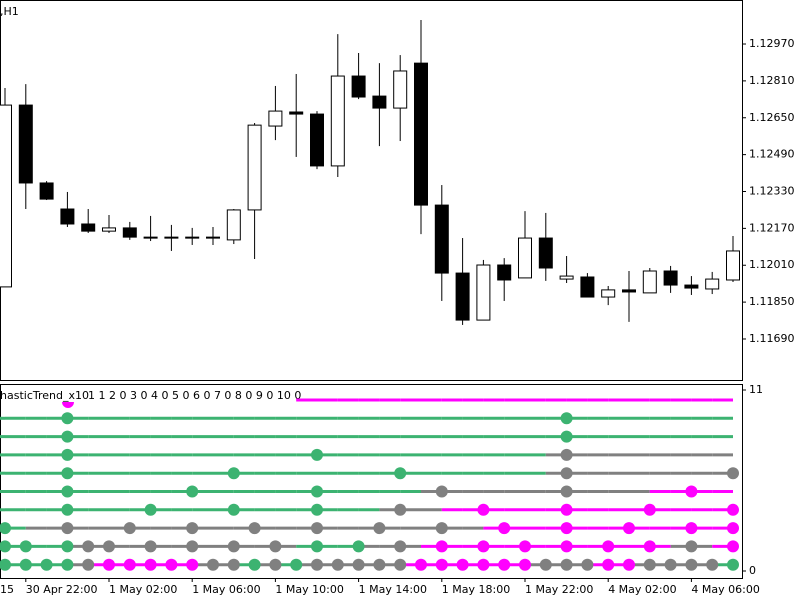 The height and width of the screenshot is (600, 800). What do you see at coordinates (772, 338) in the screenshot?
I see `y-tick-label: 1.11690` at bounding box center [772, 338].